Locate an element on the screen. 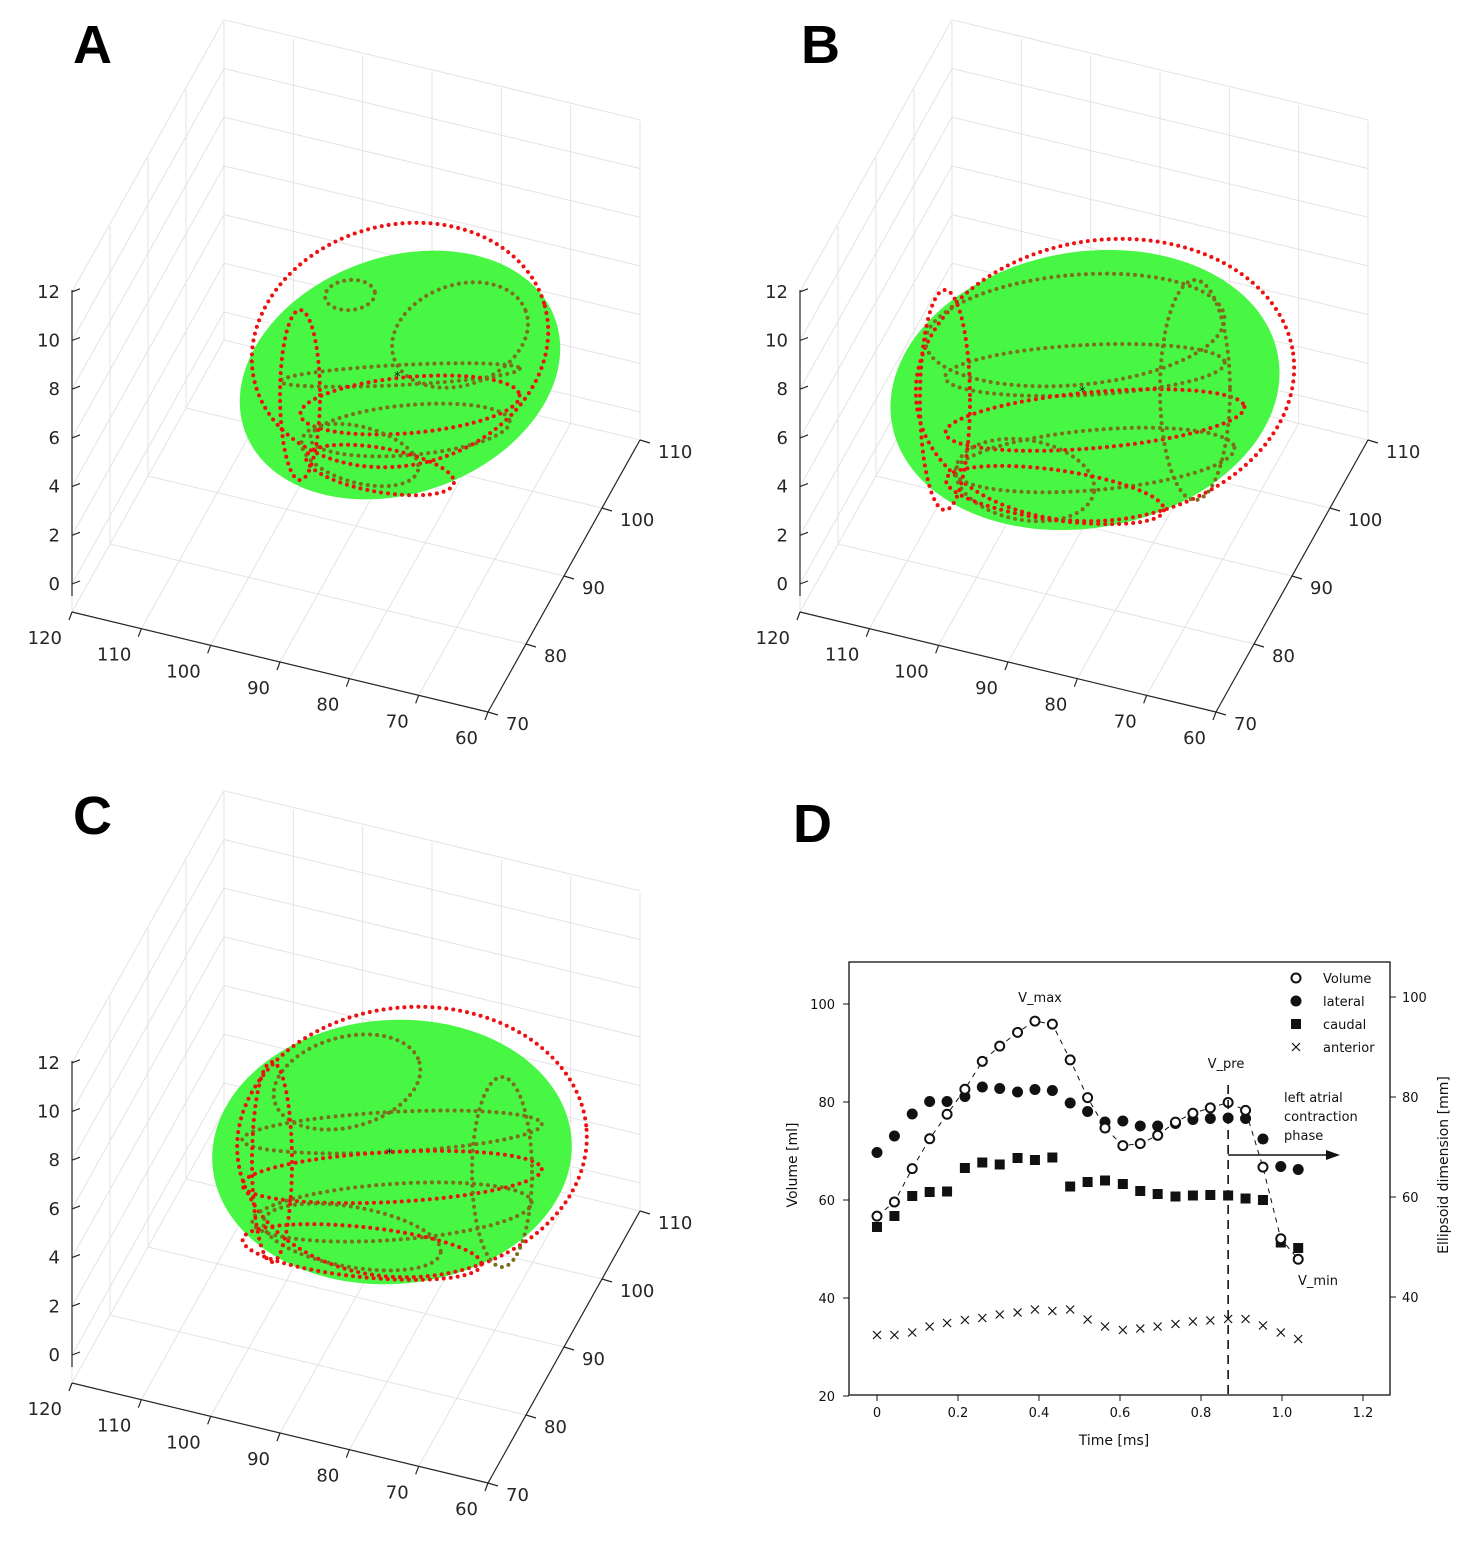  ellipsoid-surface is located at coordinates (1085, 390).